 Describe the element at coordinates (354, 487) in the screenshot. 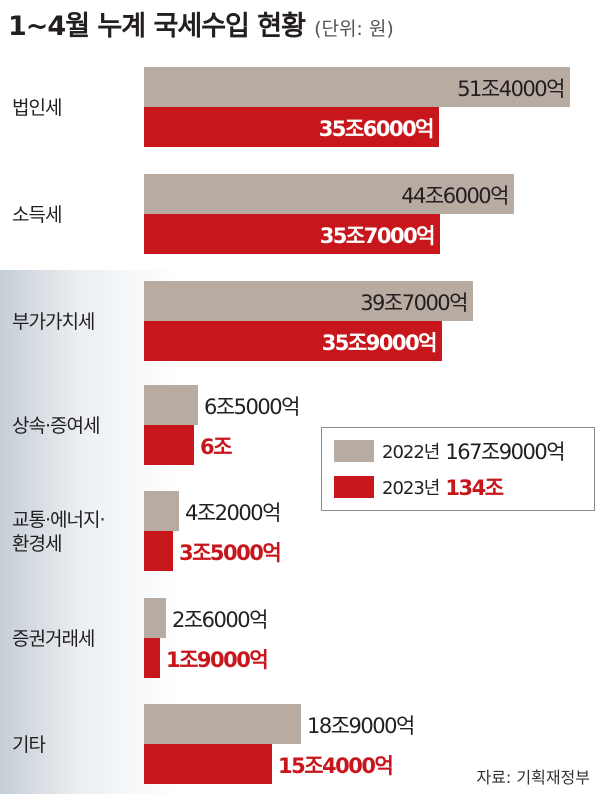

I see `legend-swatch-2023` at that location.